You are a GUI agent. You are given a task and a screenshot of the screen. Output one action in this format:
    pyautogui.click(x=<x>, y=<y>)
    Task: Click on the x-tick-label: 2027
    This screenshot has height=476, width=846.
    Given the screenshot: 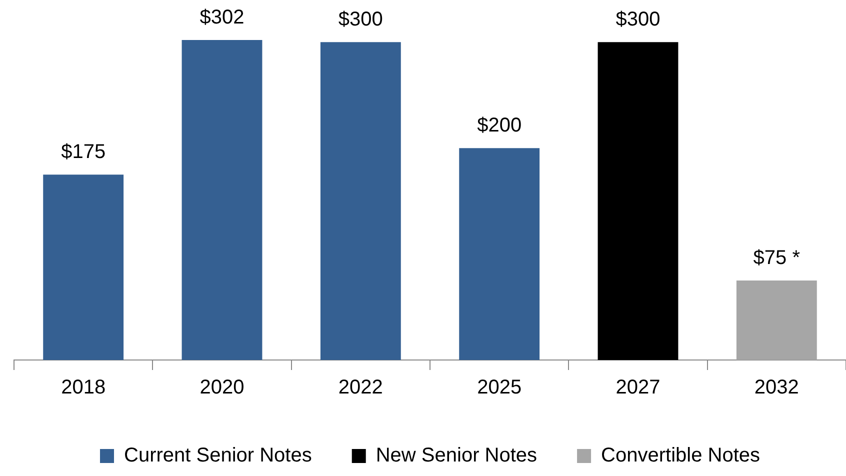 What is the action you would take?
    pyautogui.click(x=638, y=387)
    